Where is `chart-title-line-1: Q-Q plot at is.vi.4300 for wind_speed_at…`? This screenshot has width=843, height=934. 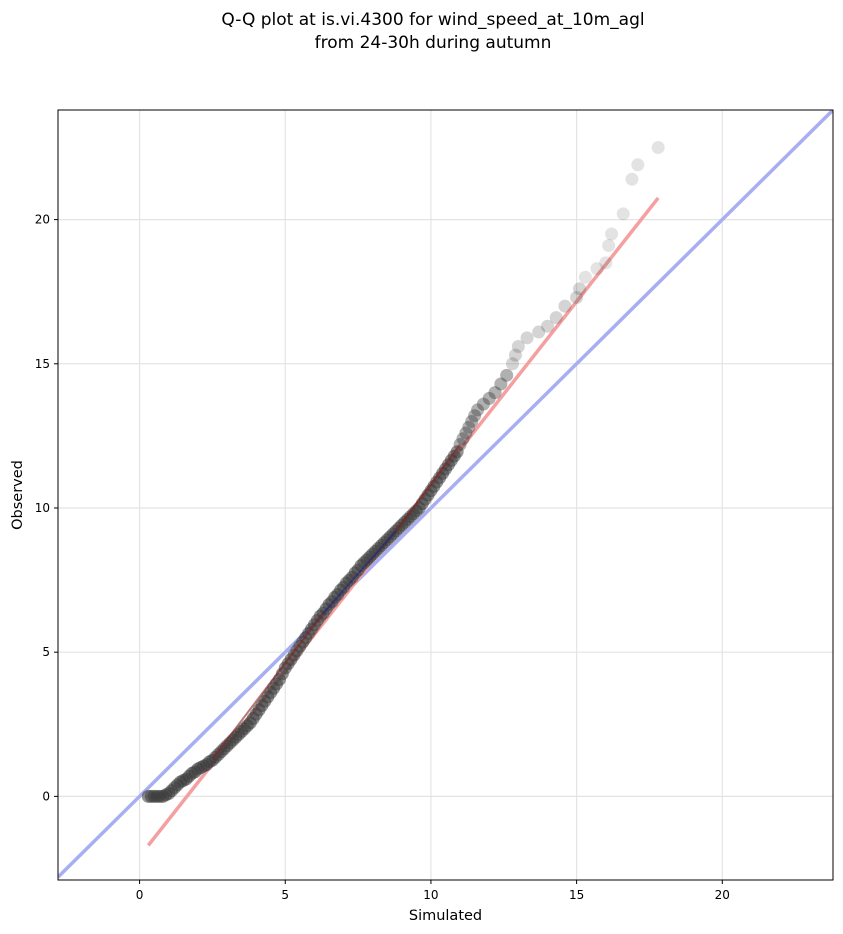
chart-title-line-1: Q-Q plot at is.vi.4300 for wind_speed_at… is located at coordinates (432, 20).